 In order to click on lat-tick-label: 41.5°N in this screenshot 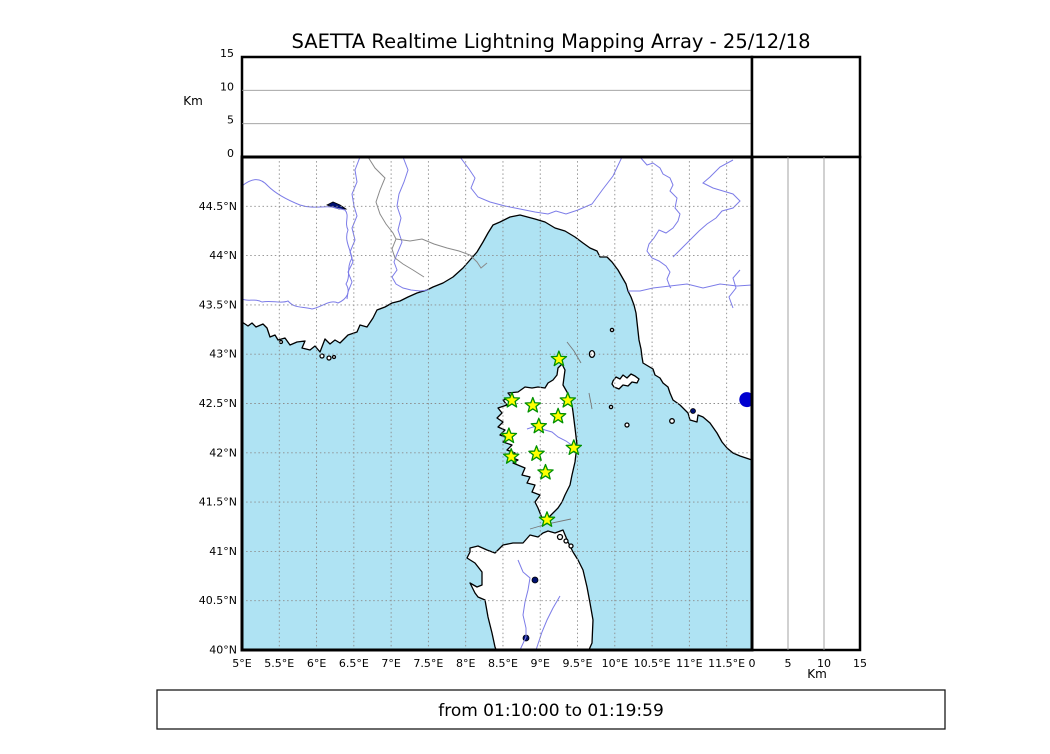, I will do `click(218, 502)`.